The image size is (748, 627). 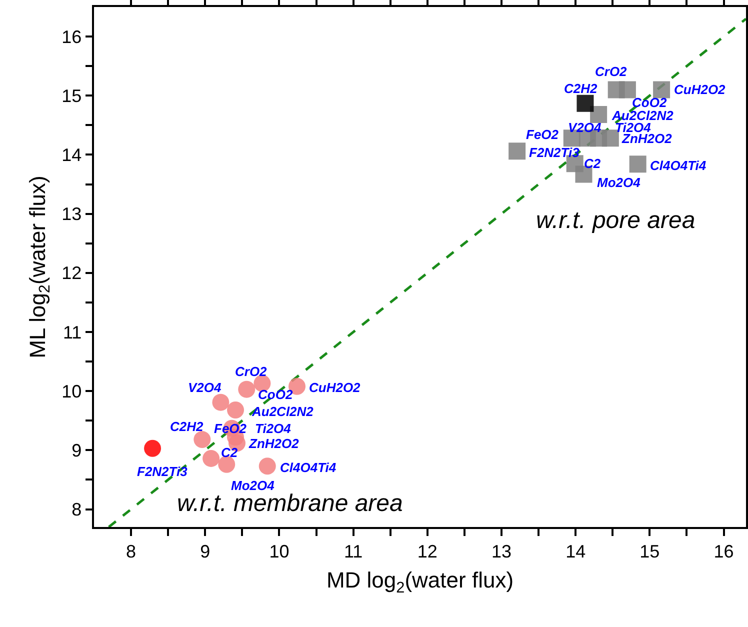 What do you see at coordinates (72, 332) in the screenshot?
I see `y-tick-label: 11` at bounding box center [72, 332].